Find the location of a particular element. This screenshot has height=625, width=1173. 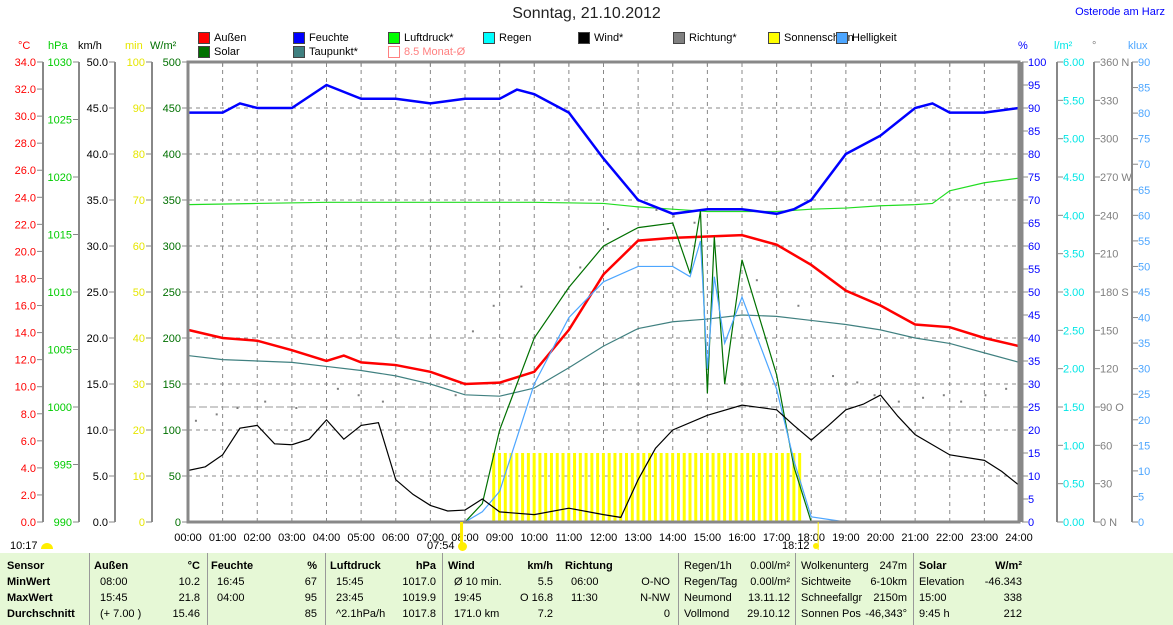

axis-label-press: 1020 is located at coordinates (60, 178).